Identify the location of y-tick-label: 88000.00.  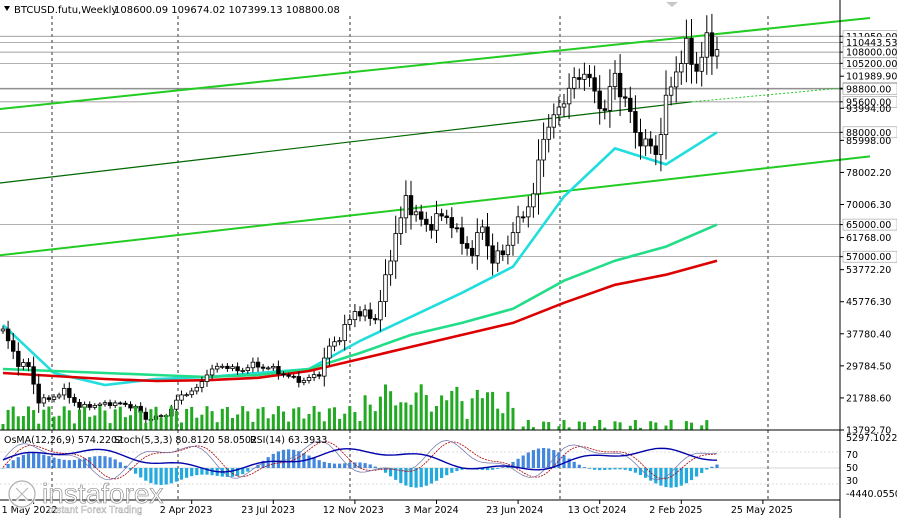
(868, 133).